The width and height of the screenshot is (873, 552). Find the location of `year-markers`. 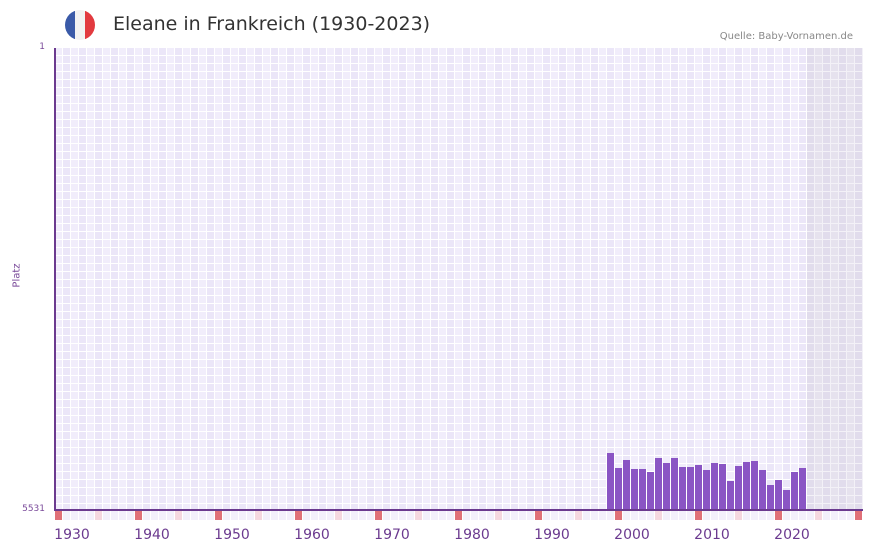

year-markers is located at coordinates (459, 515).